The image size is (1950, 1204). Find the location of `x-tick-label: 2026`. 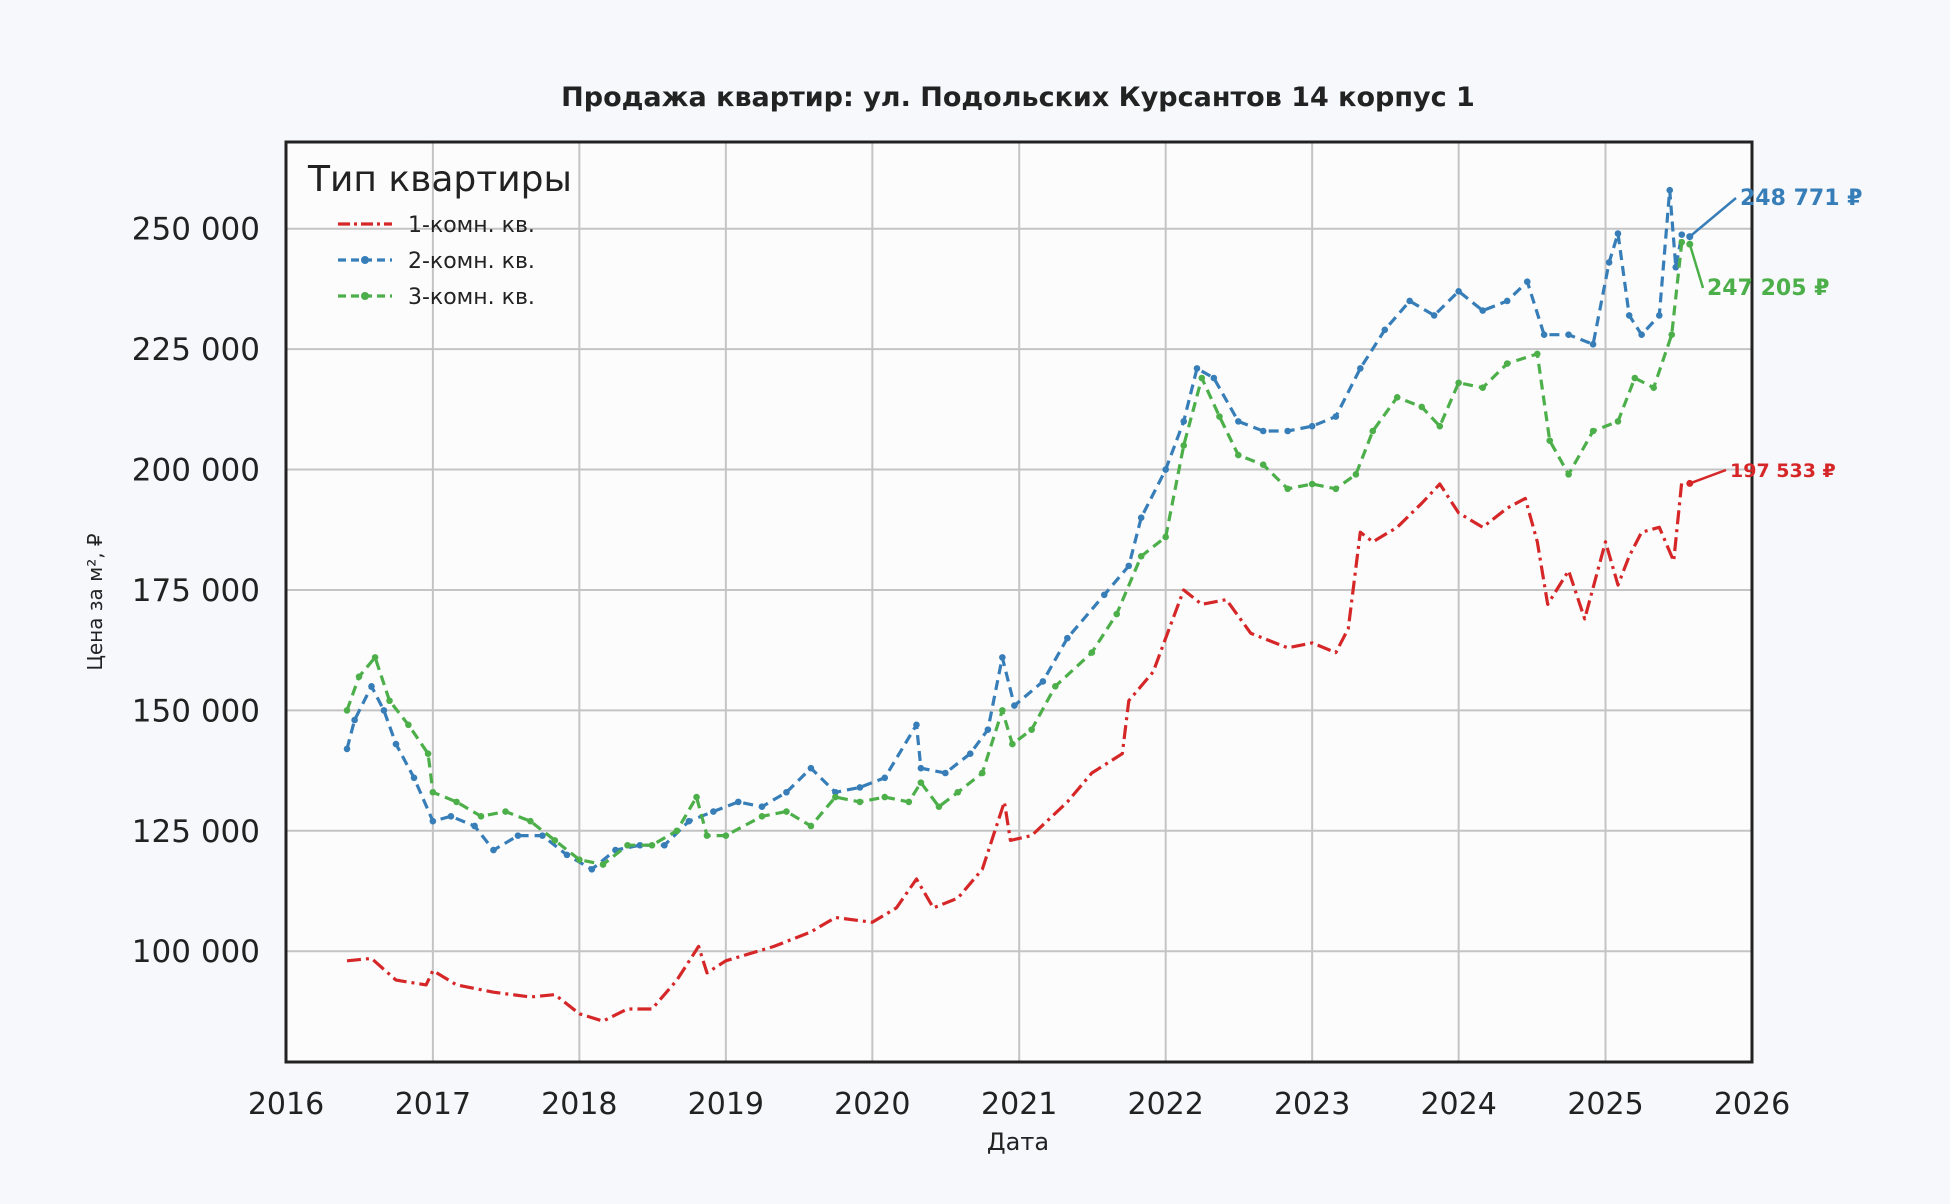

x-tick-label: 2026 is located at coordinates (1752, 1104).